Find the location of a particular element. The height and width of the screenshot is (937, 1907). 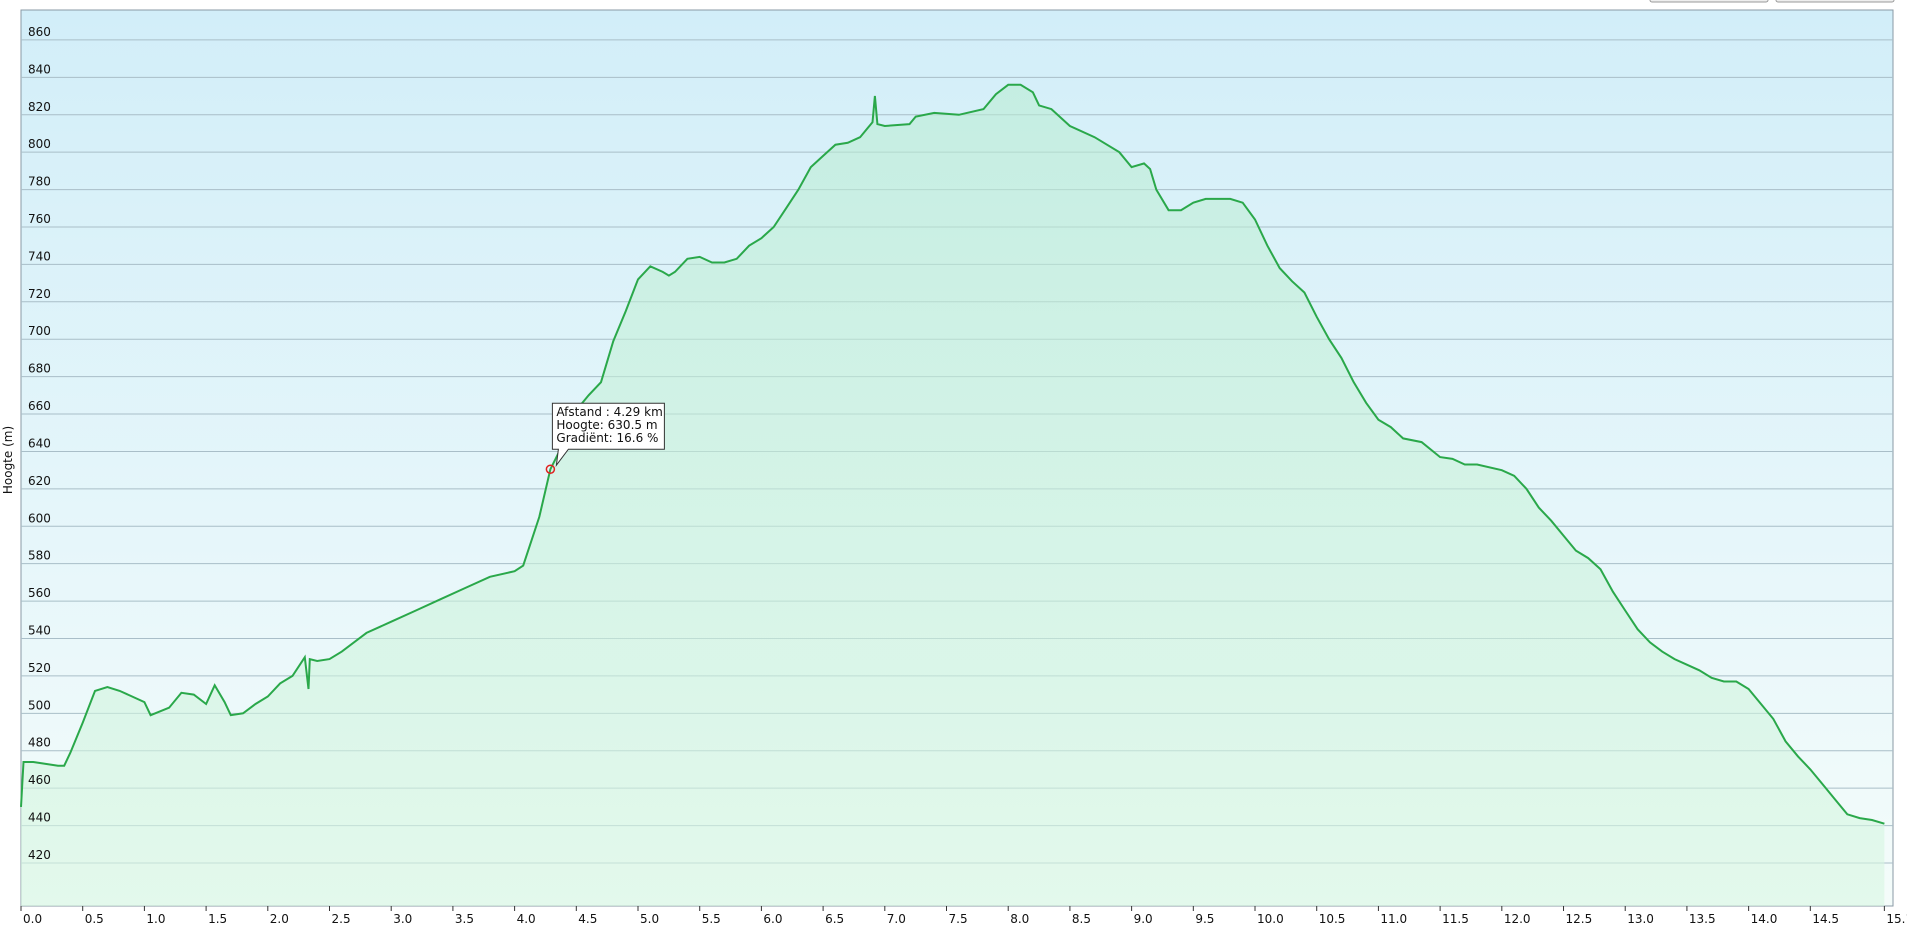

y-tick-label: 780 is located at coordinates (39, 182).